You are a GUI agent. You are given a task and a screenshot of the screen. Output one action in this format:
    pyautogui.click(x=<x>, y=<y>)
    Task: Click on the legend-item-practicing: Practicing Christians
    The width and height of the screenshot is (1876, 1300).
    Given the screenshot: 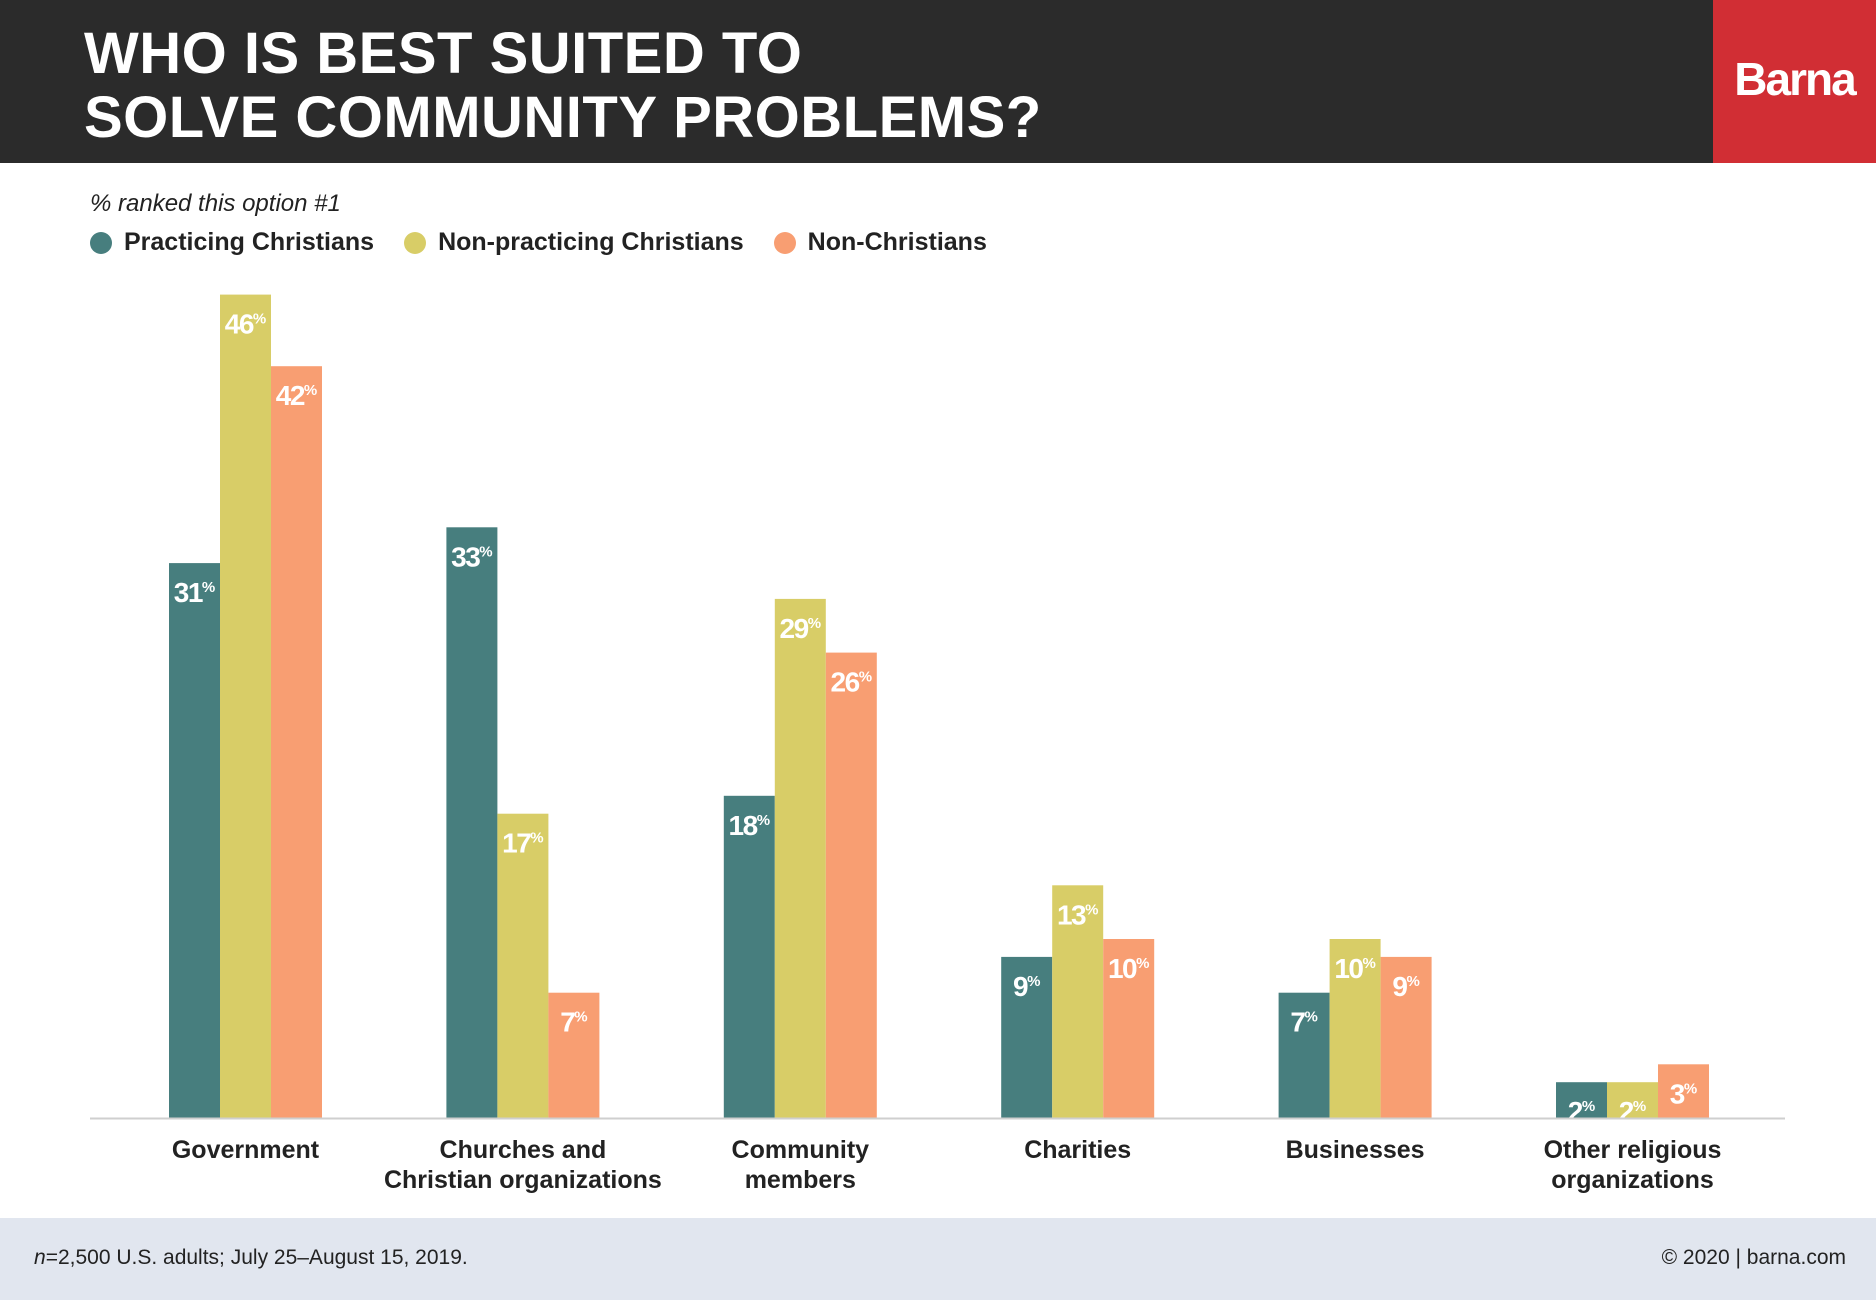 What is the action you would take?
    pyautogui.click(x=232, y=242)
    